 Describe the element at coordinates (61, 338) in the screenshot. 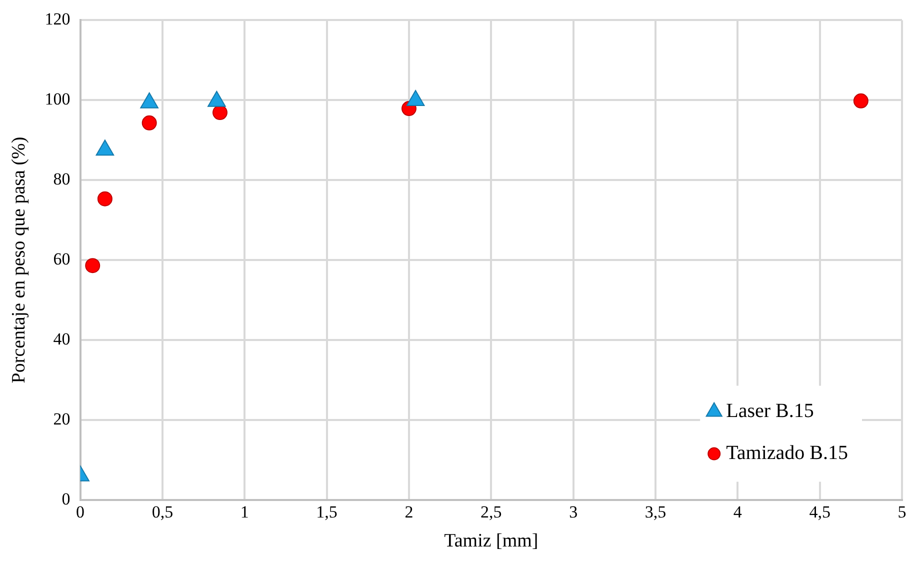

I see `y-tick-label: 40` at that location.